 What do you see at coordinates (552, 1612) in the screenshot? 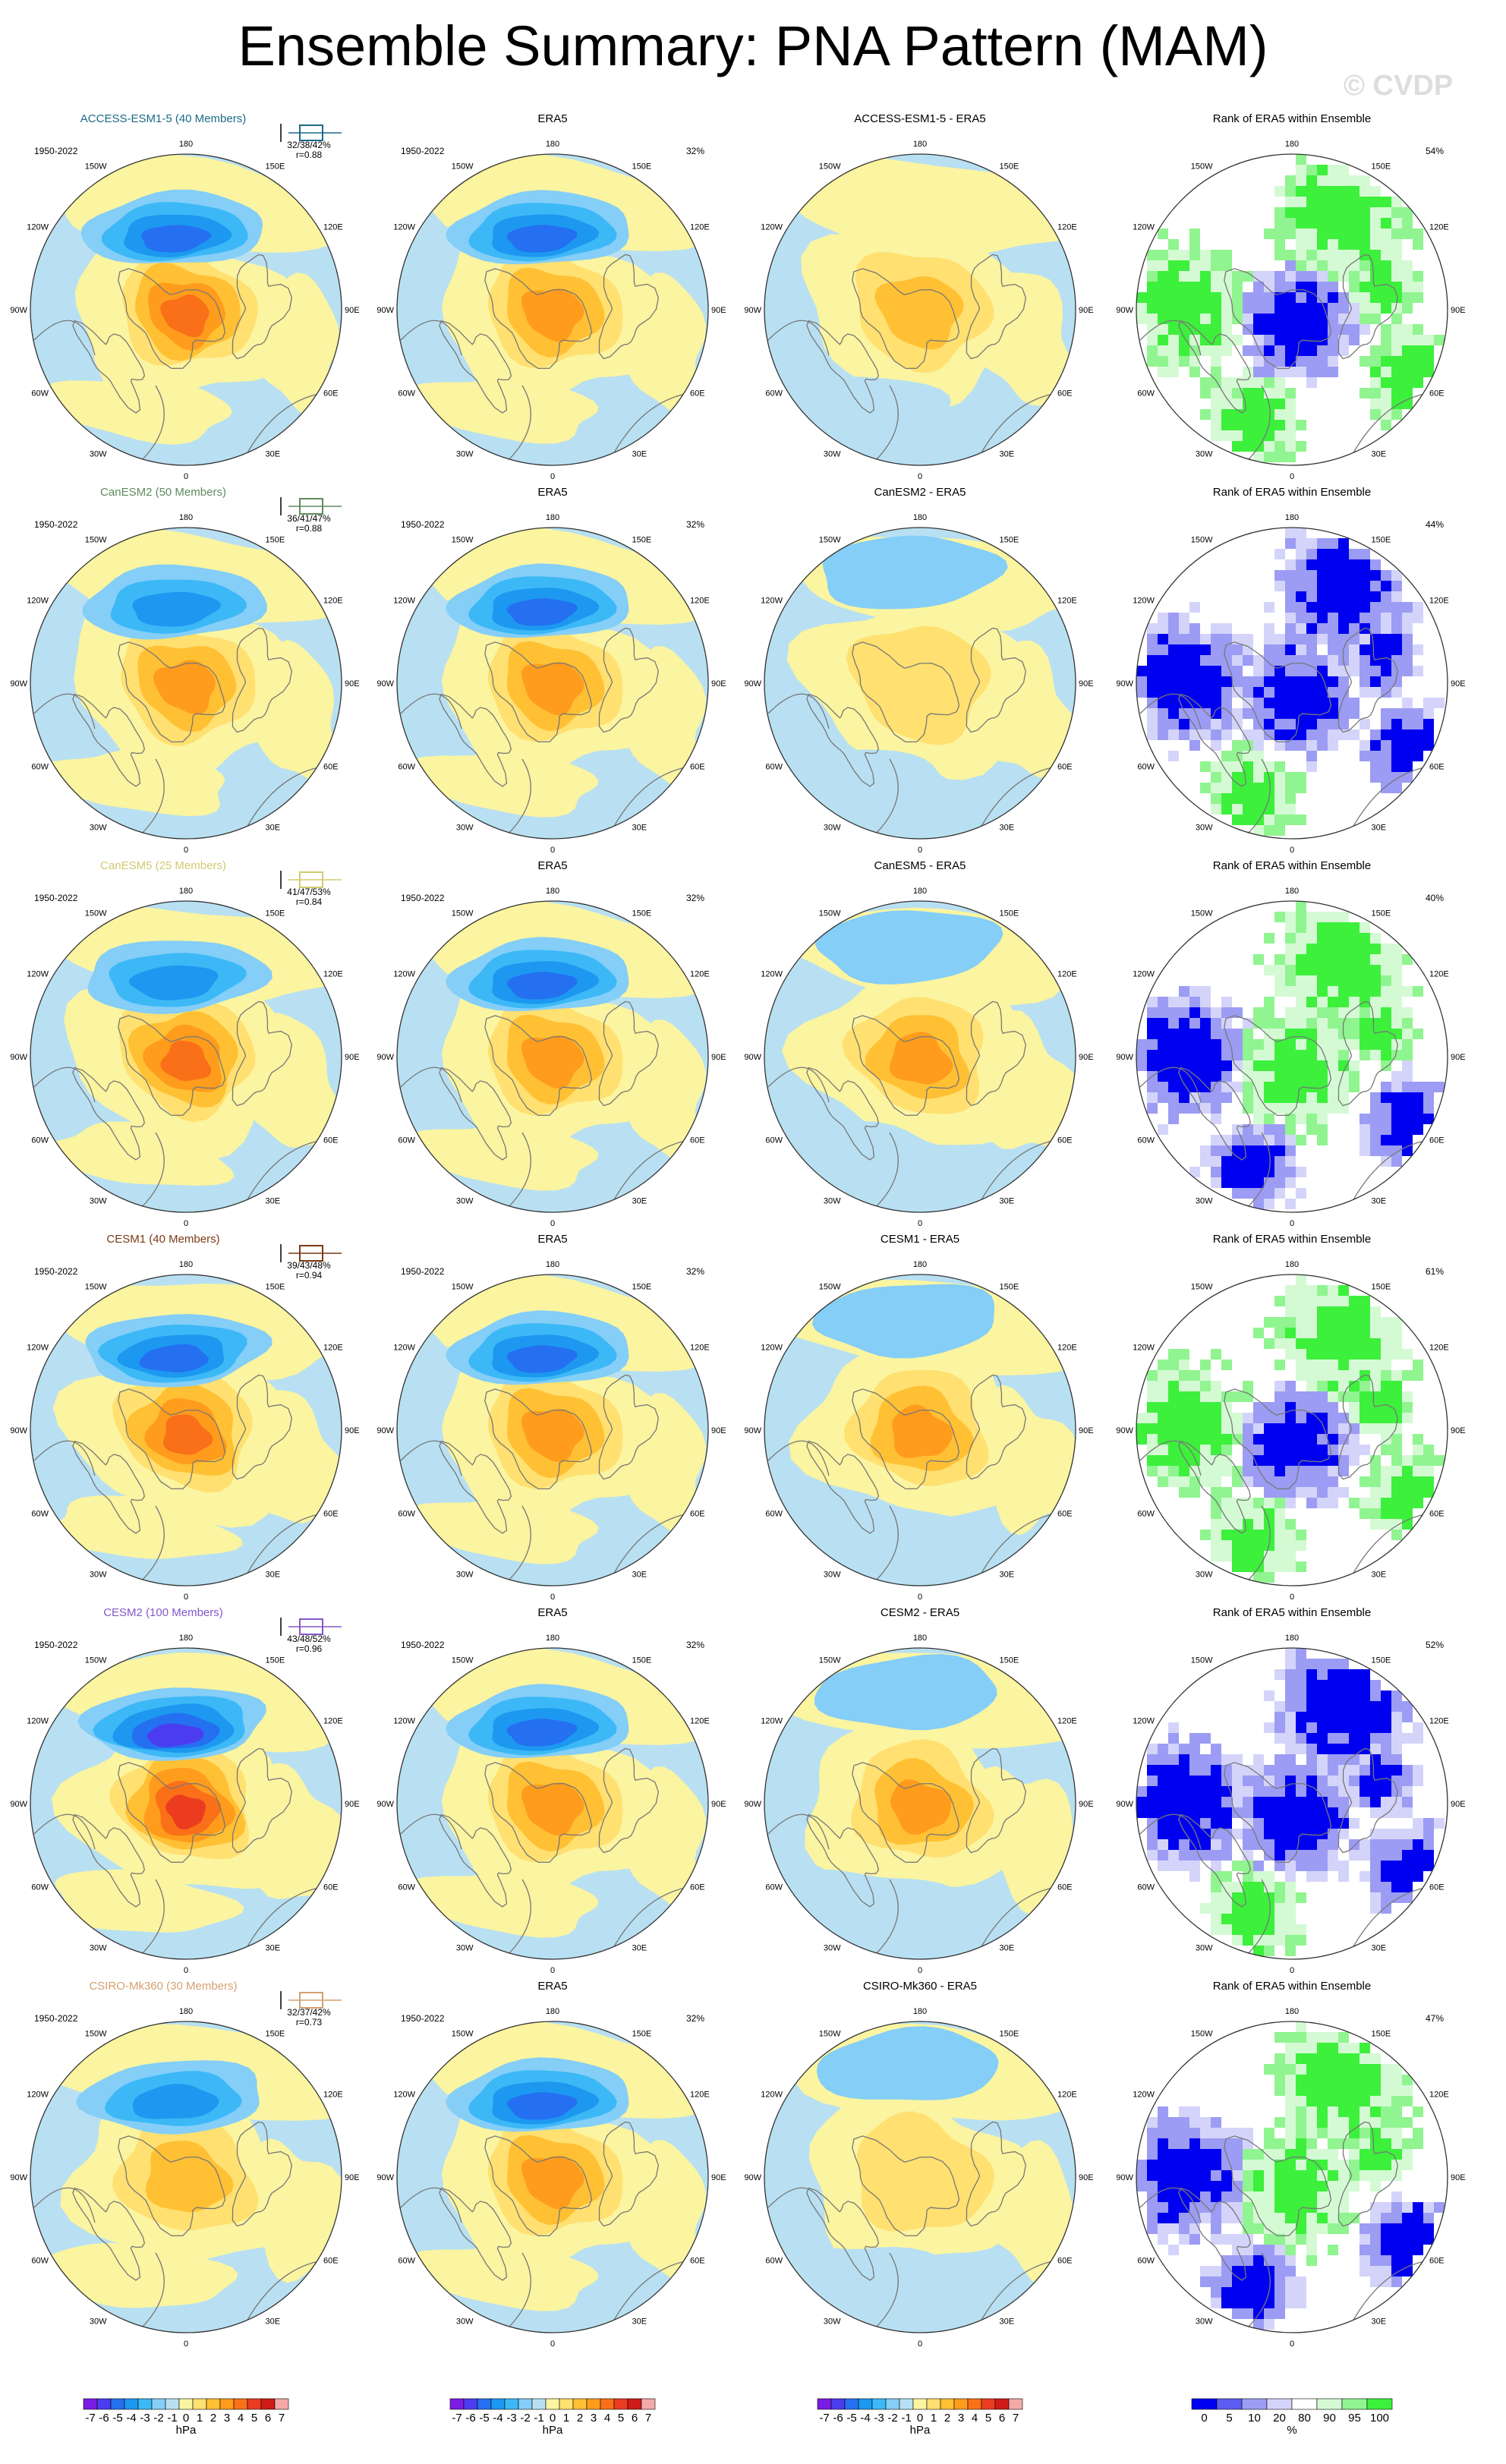
I see `panel-title-obs: ERA5` at bounding box center [552, 1612].